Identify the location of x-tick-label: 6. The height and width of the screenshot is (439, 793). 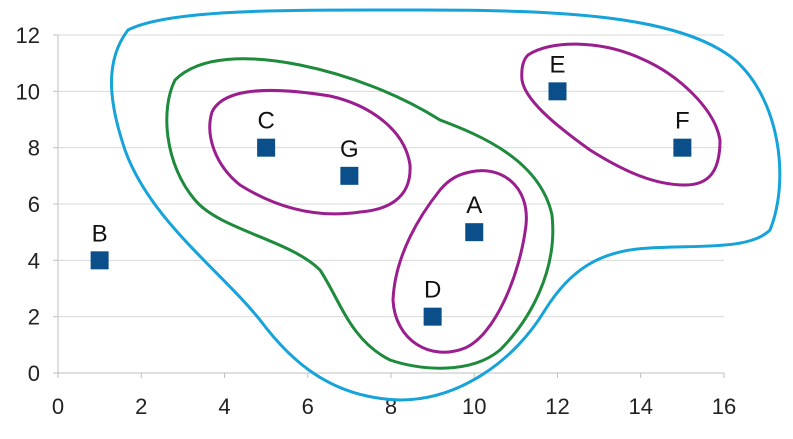
(308, 406).